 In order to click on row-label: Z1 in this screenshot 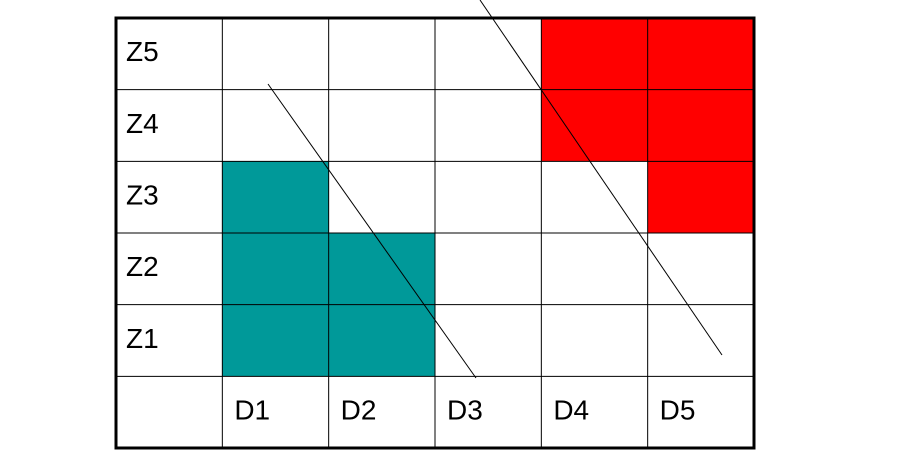, I will do `click(142, 338)`.